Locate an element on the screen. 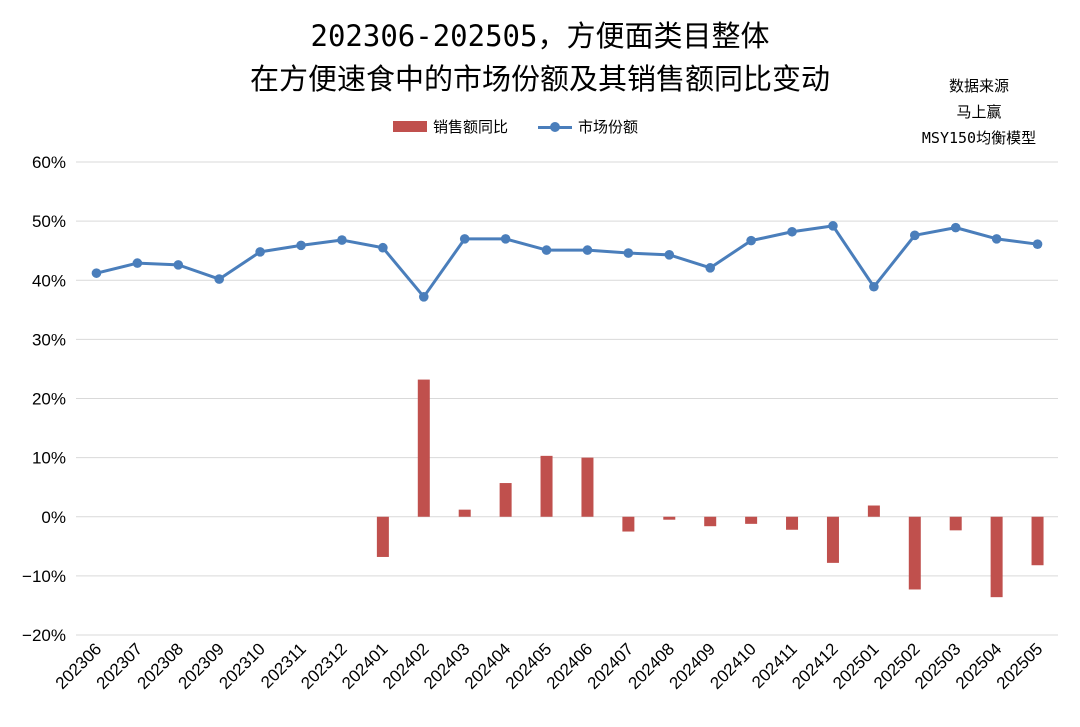  market-share-line is located at coordinates (567, 261).